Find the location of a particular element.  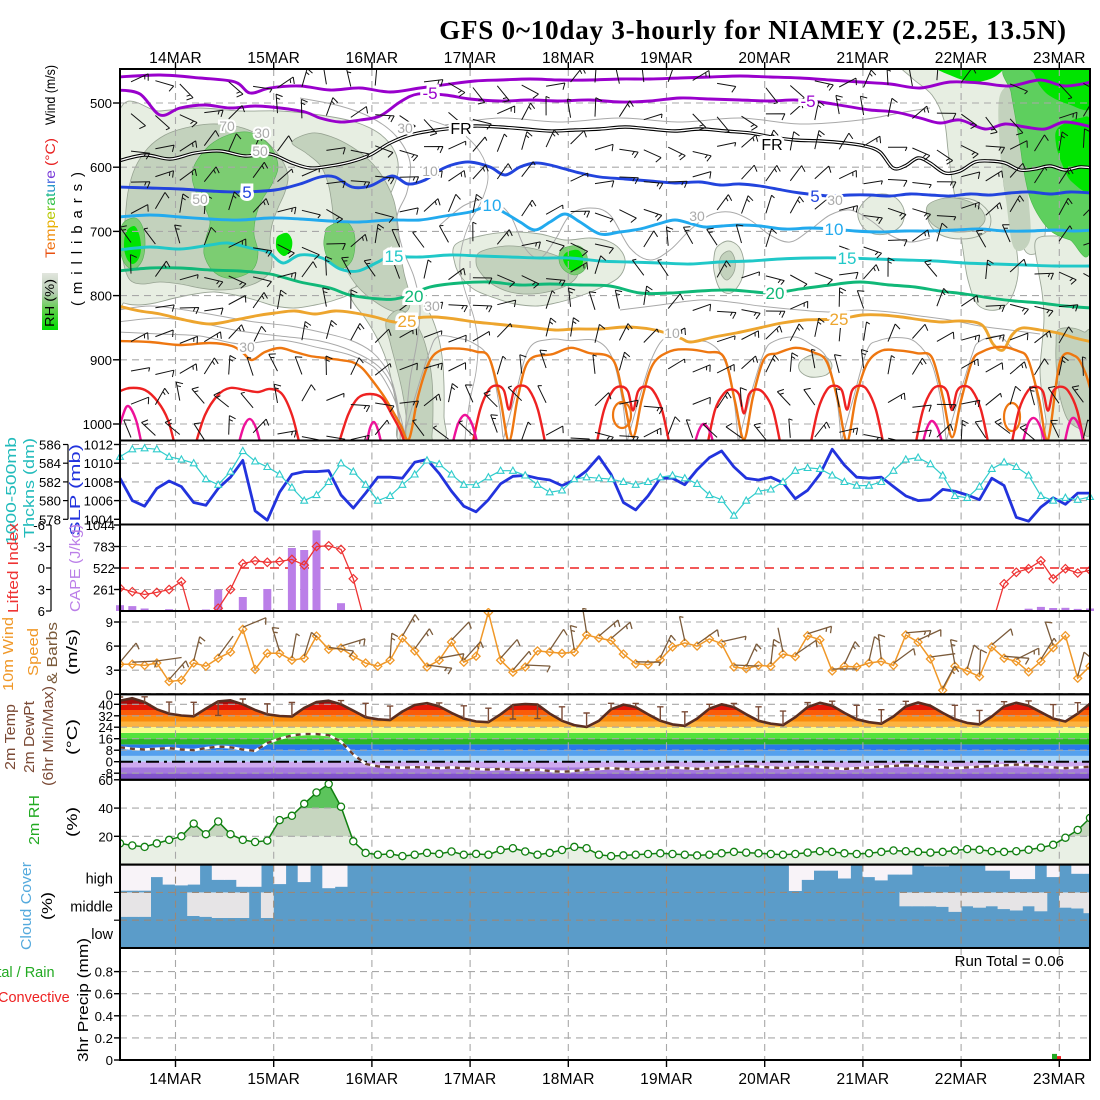

svg-text: 8 is located at coordinates (109, 750).